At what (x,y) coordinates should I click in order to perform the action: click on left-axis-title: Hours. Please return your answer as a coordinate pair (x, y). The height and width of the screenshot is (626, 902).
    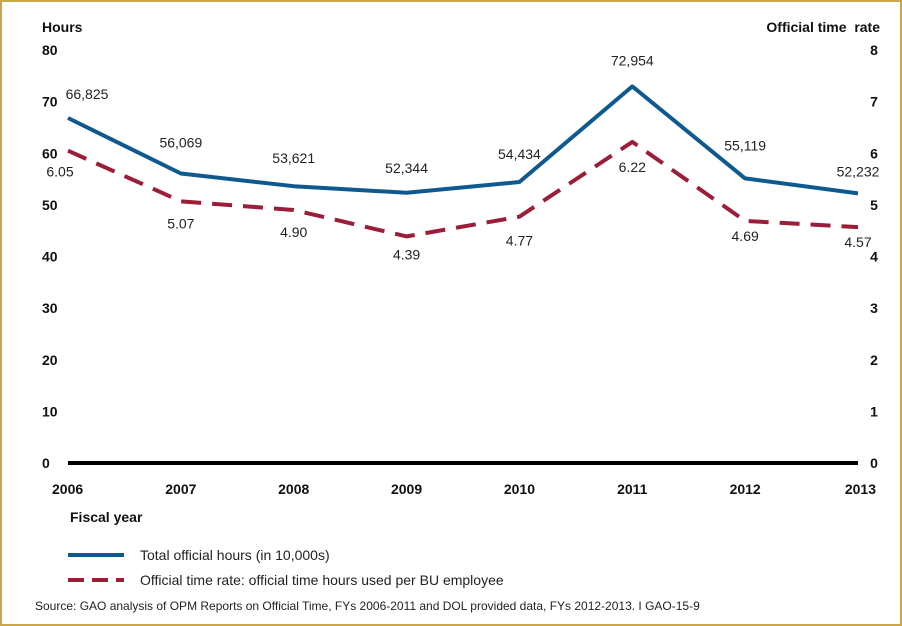
    Looking at the image, I should click on (62, 27).